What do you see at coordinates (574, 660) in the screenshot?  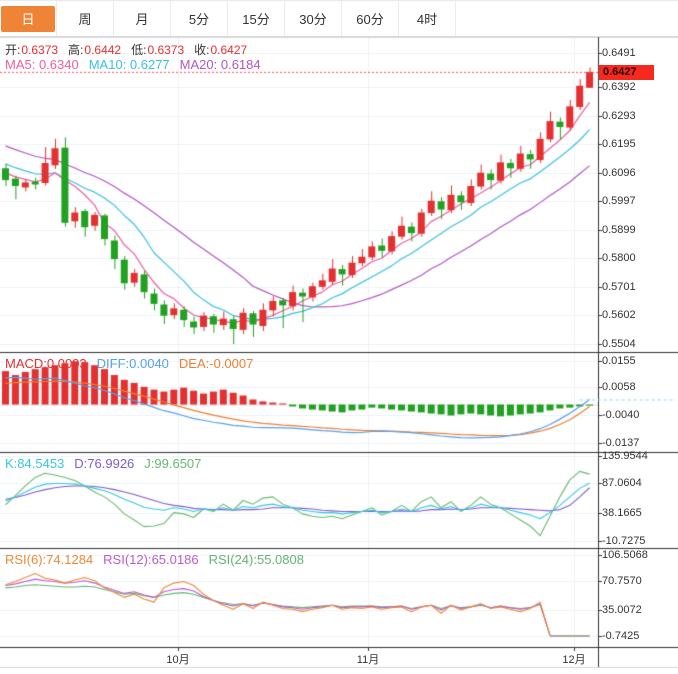 I see `month-label-2: 12月` at bounding box center [574, 660].